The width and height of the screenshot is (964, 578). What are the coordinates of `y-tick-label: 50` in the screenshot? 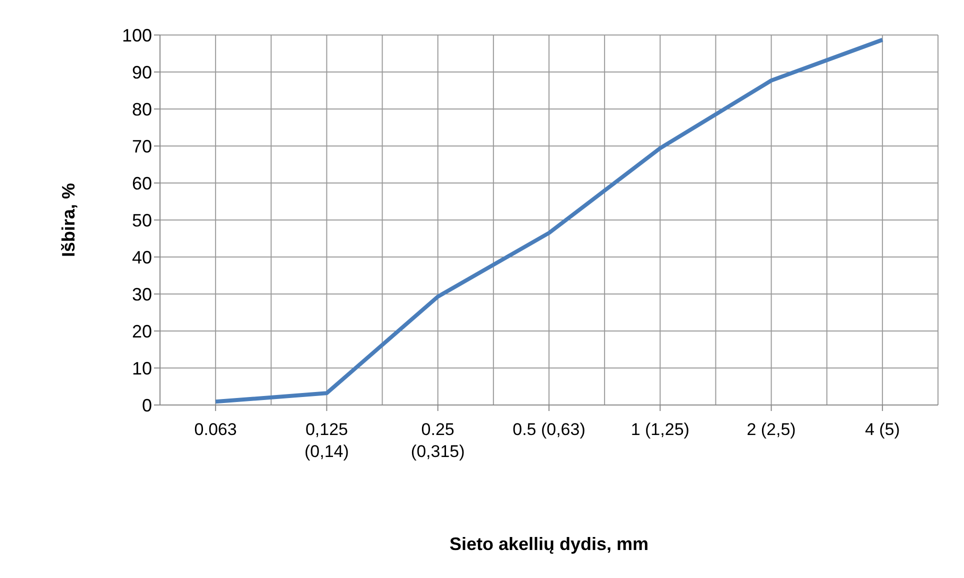 It's located at (142, 220).